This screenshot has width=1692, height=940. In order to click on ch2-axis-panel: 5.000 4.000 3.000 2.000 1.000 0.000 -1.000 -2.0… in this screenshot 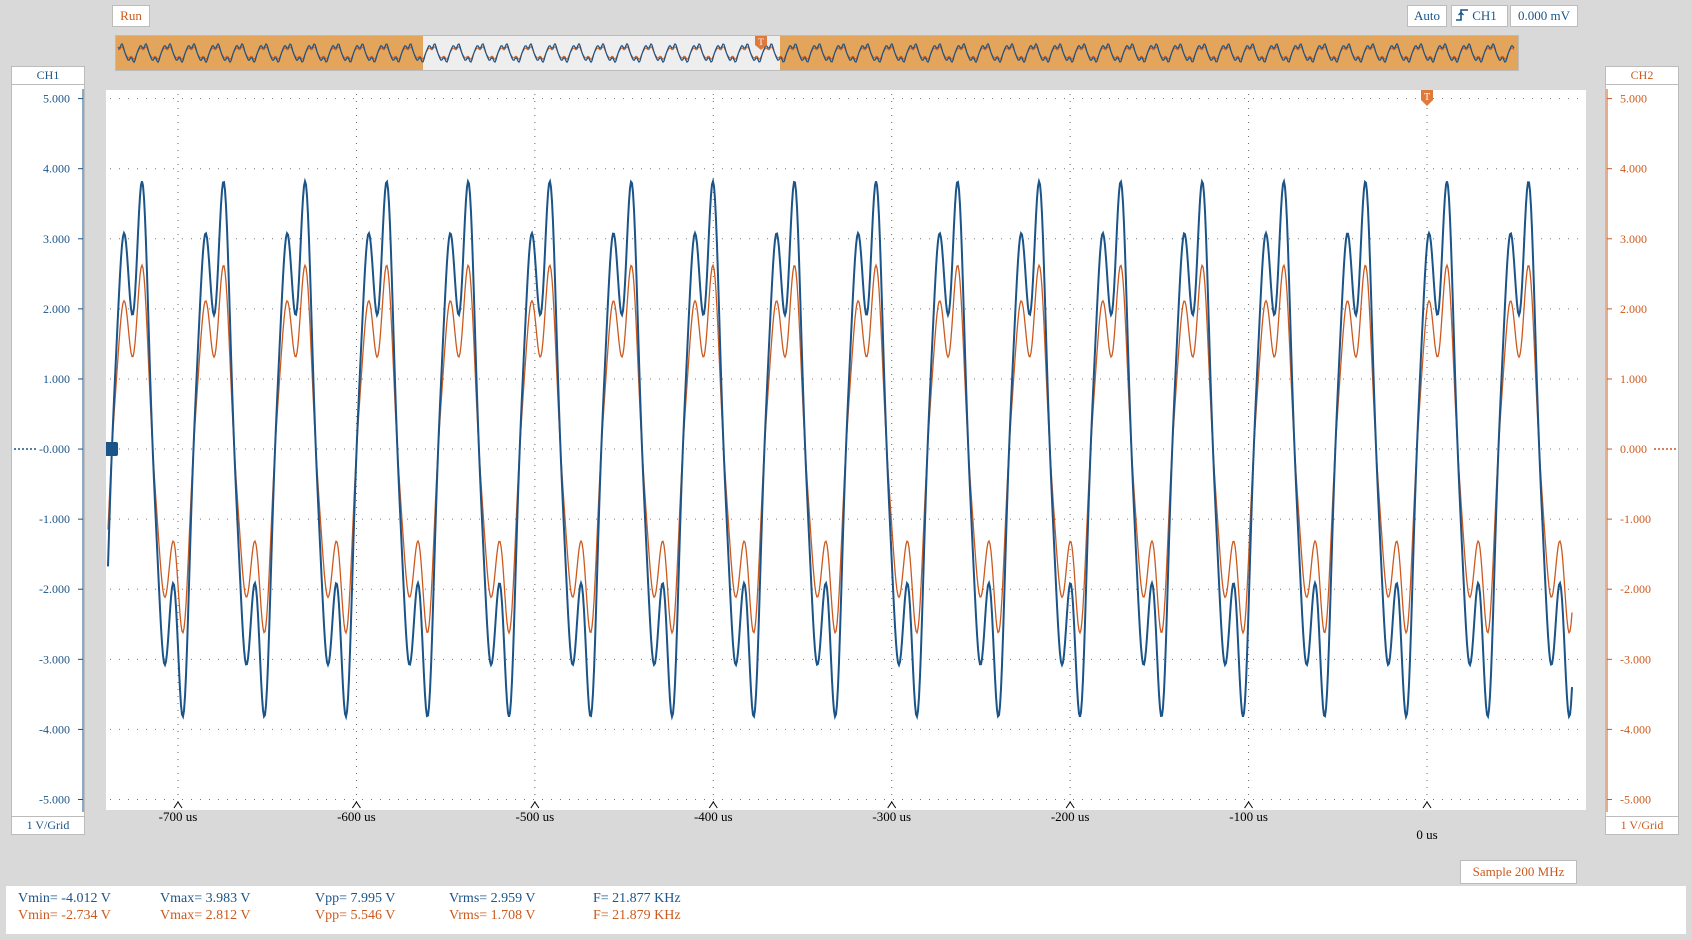, I will do `click(1642, 450)`.